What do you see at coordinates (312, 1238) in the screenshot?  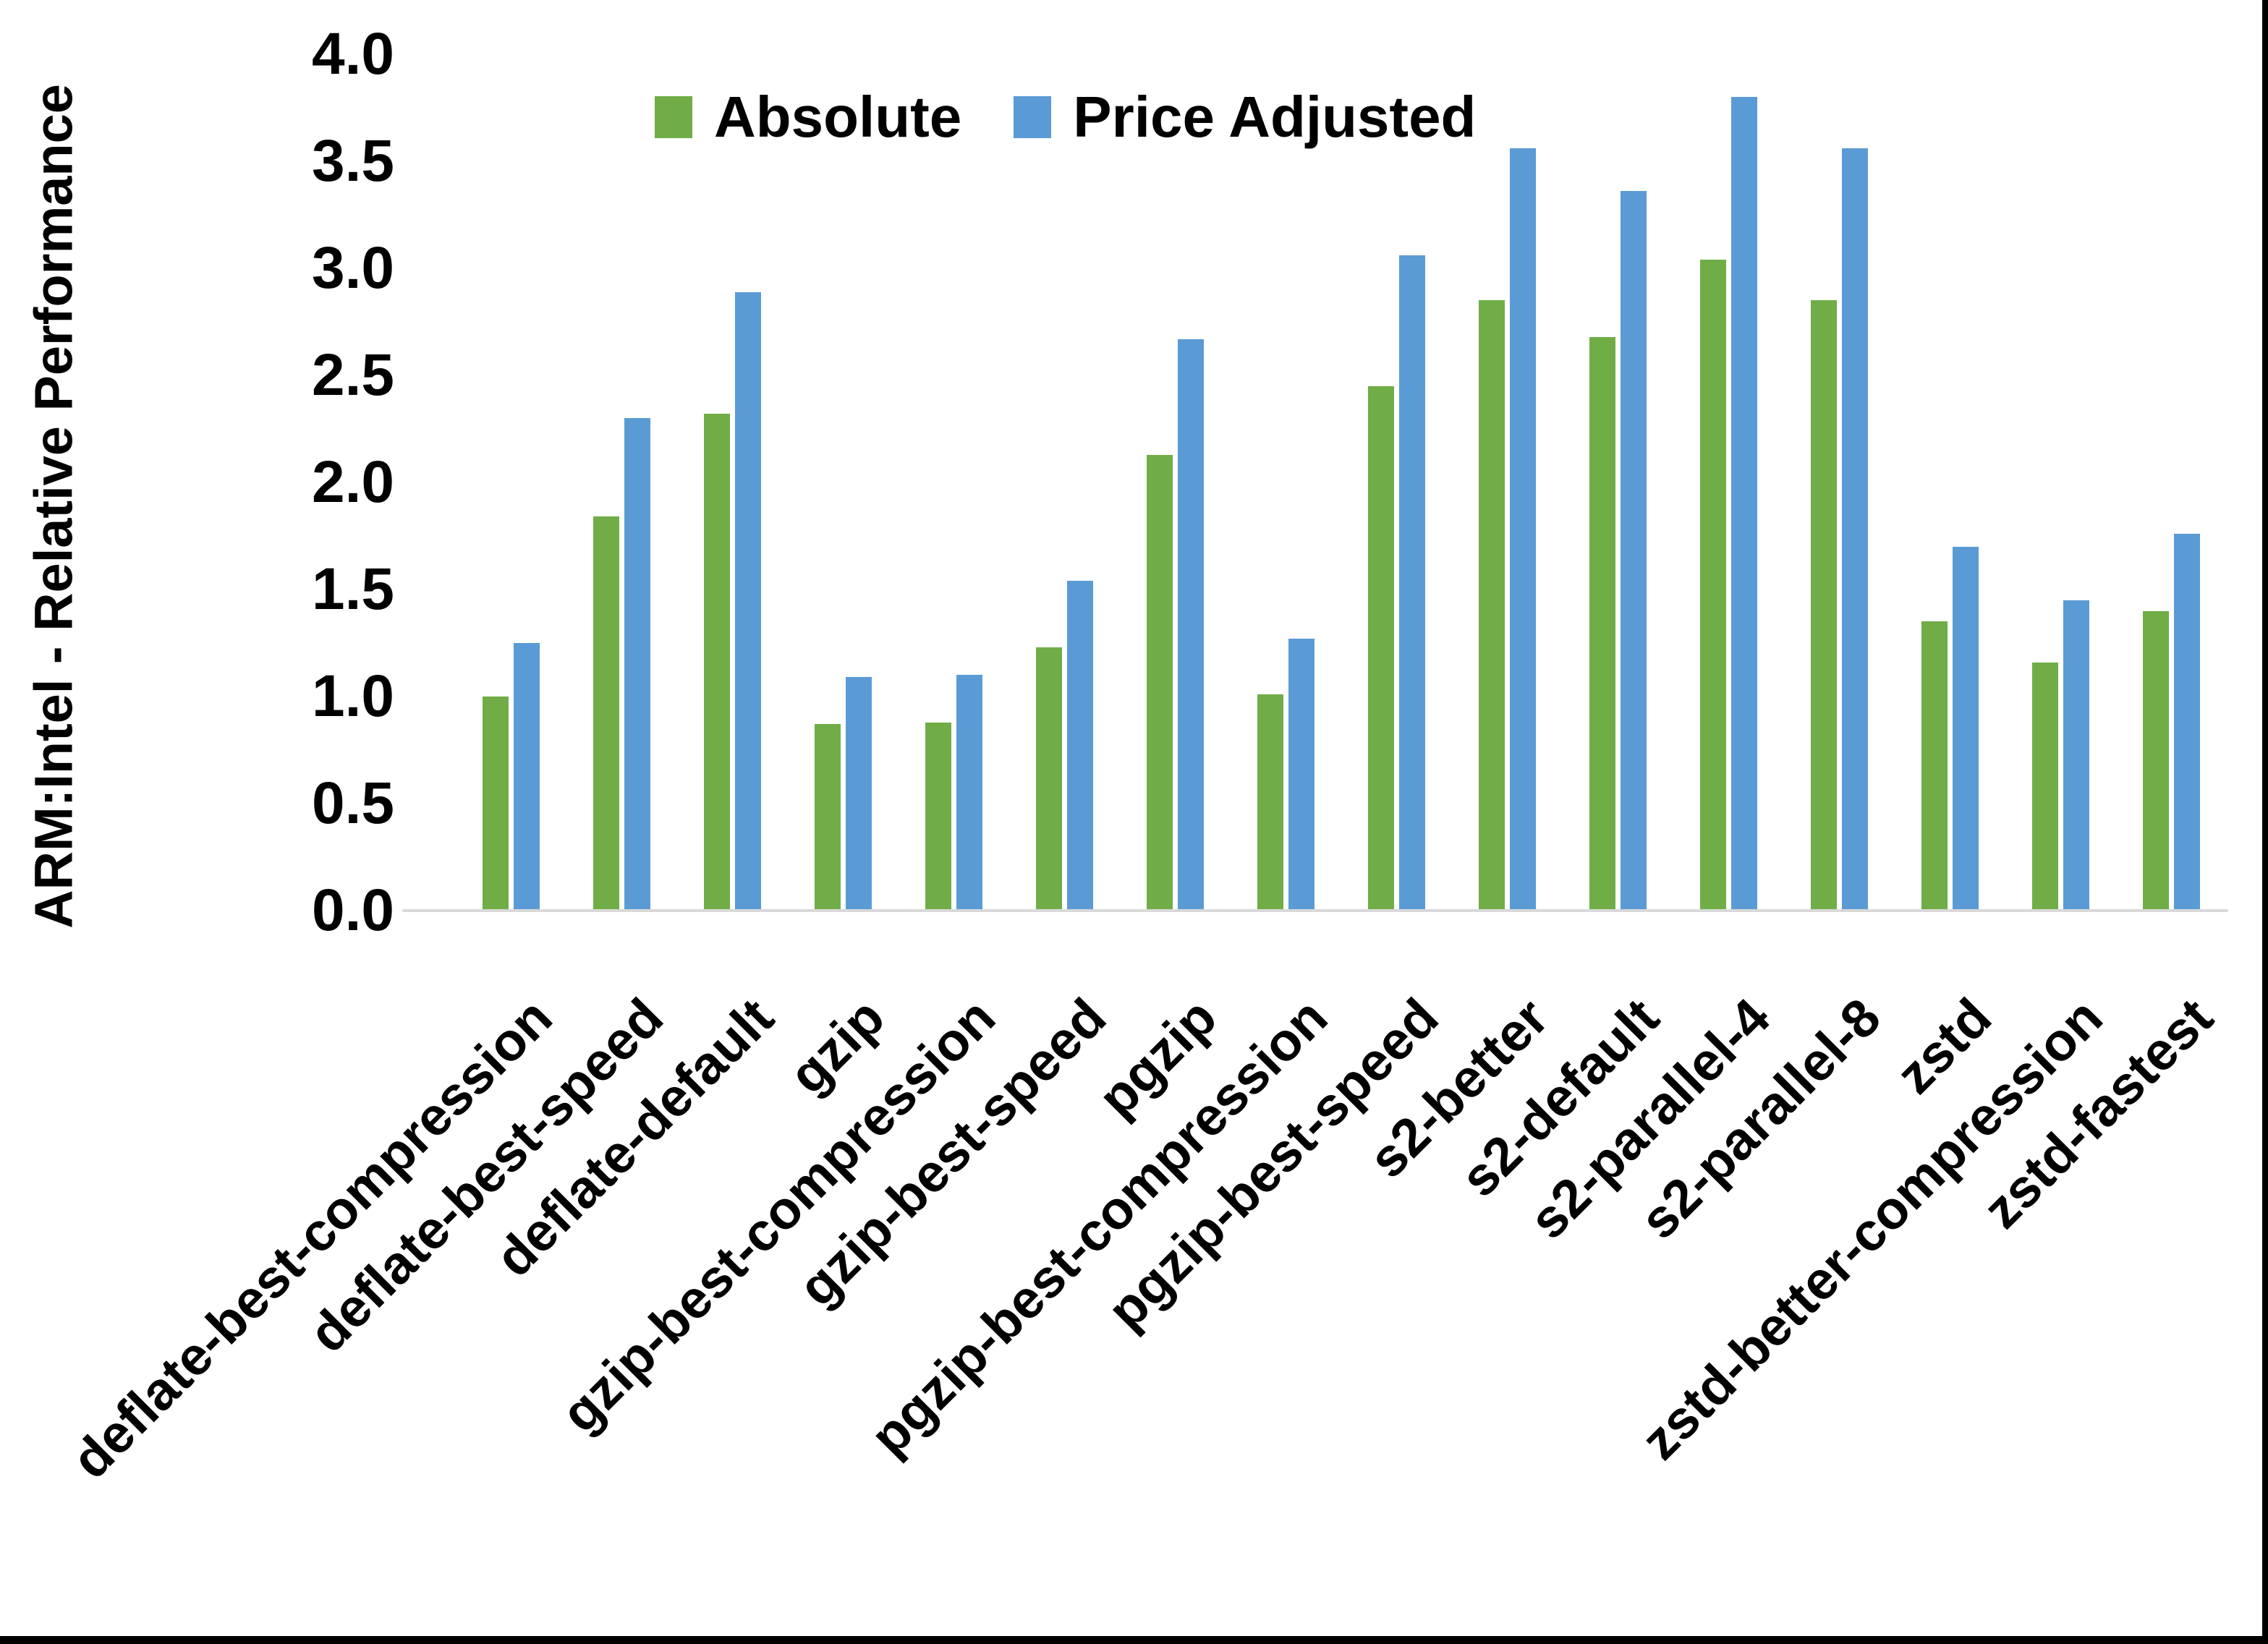 I see `x-category-label-deflate-best-compression: deflate-best-compression` at bounding box center [312, 1238].